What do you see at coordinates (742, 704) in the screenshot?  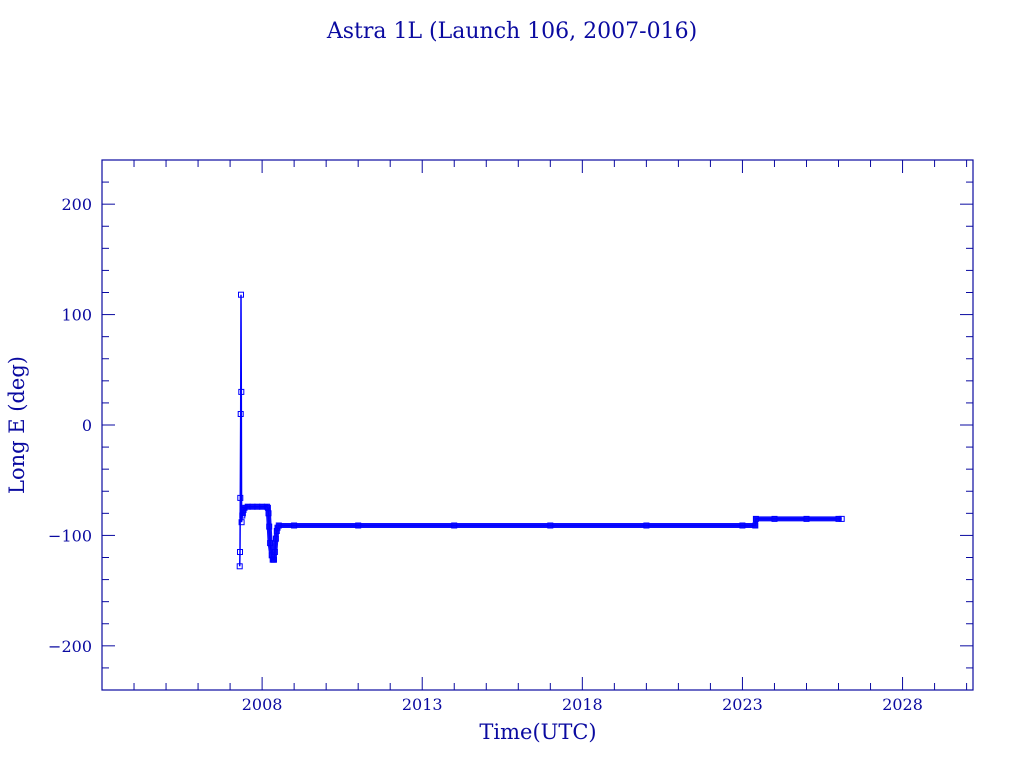 I see `x-tick-label: 2023` at bounding box center [742, 704].